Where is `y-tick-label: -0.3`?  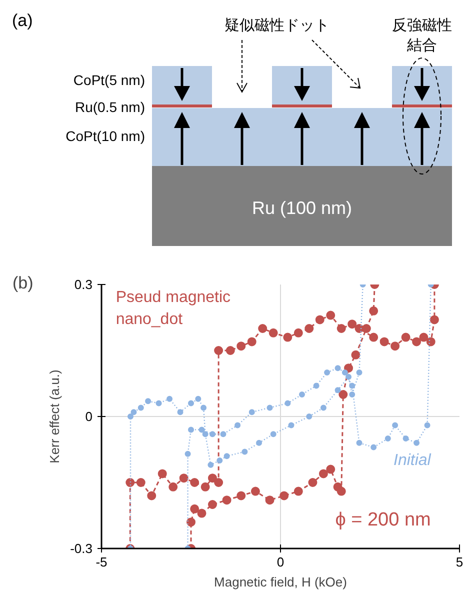
y-tick-label: -0.3 is located at coordinates (81, 548).